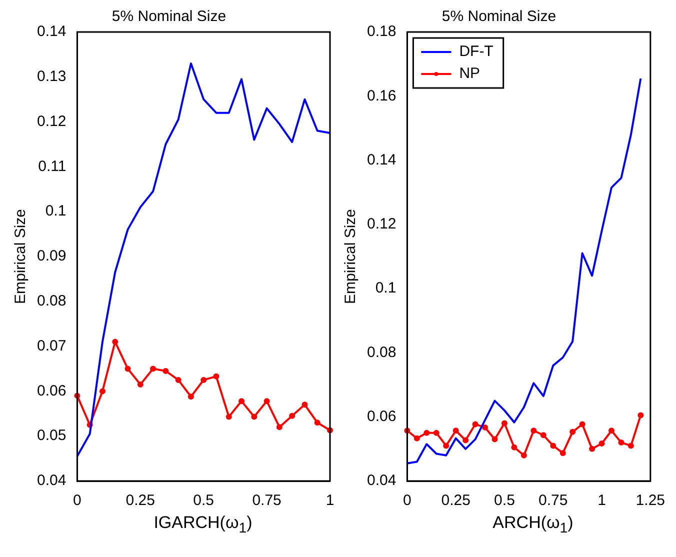 The width and height of the screenshot is (676, 557). Describe the element at coordinates (381, 31) in the screenshot. I see `y-tick-label: 0.18` at that location.